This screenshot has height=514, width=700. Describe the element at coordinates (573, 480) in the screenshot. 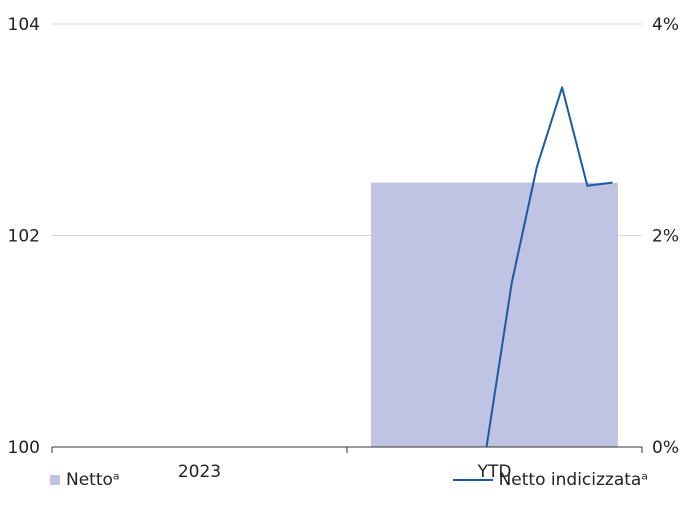

I see `legend-label-netto-indicizzata: Netto indicizzataᵃ` at that location.